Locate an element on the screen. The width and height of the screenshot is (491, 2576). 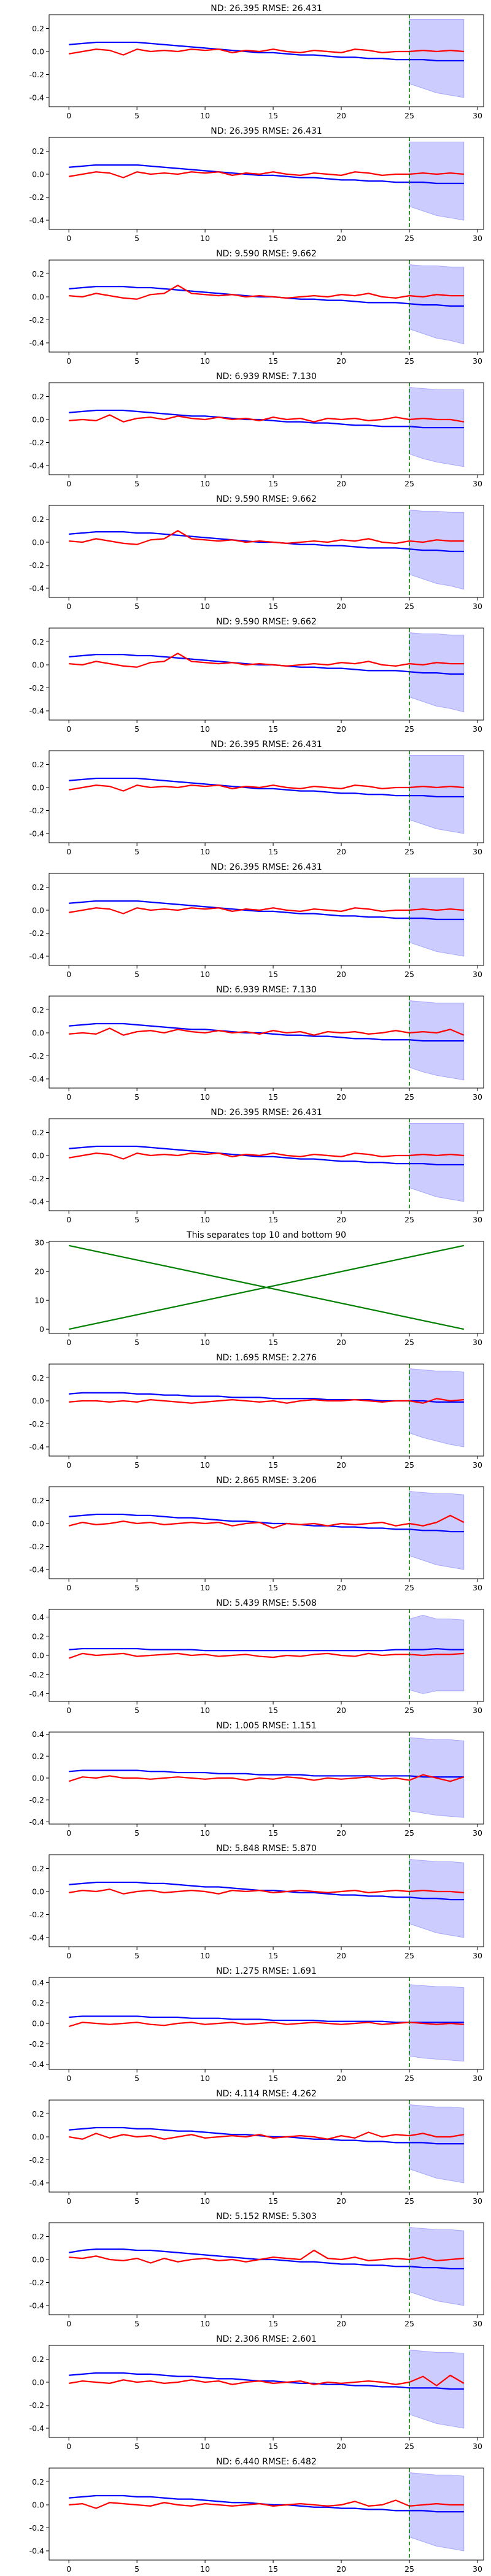
y-tick-label: 20 is located at coordinates (39, 1271).